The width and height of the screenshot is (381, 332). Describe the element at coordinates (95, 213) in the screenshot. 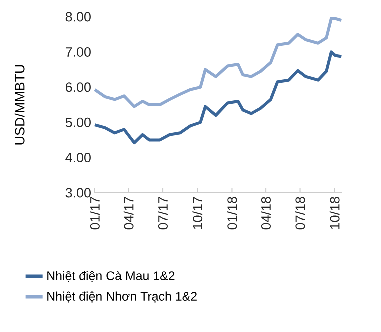

I see `x-tick-label: 01/17` at that location.